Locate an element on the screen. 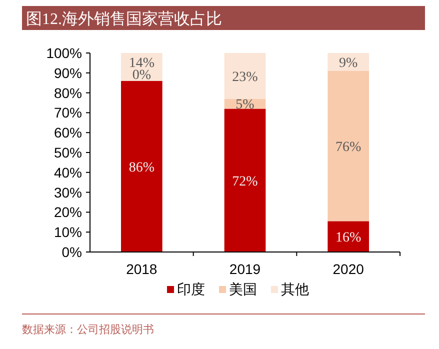 This screenshot has height=349, width=439. legend-label: 其他 is located at coordinates (295, 290).